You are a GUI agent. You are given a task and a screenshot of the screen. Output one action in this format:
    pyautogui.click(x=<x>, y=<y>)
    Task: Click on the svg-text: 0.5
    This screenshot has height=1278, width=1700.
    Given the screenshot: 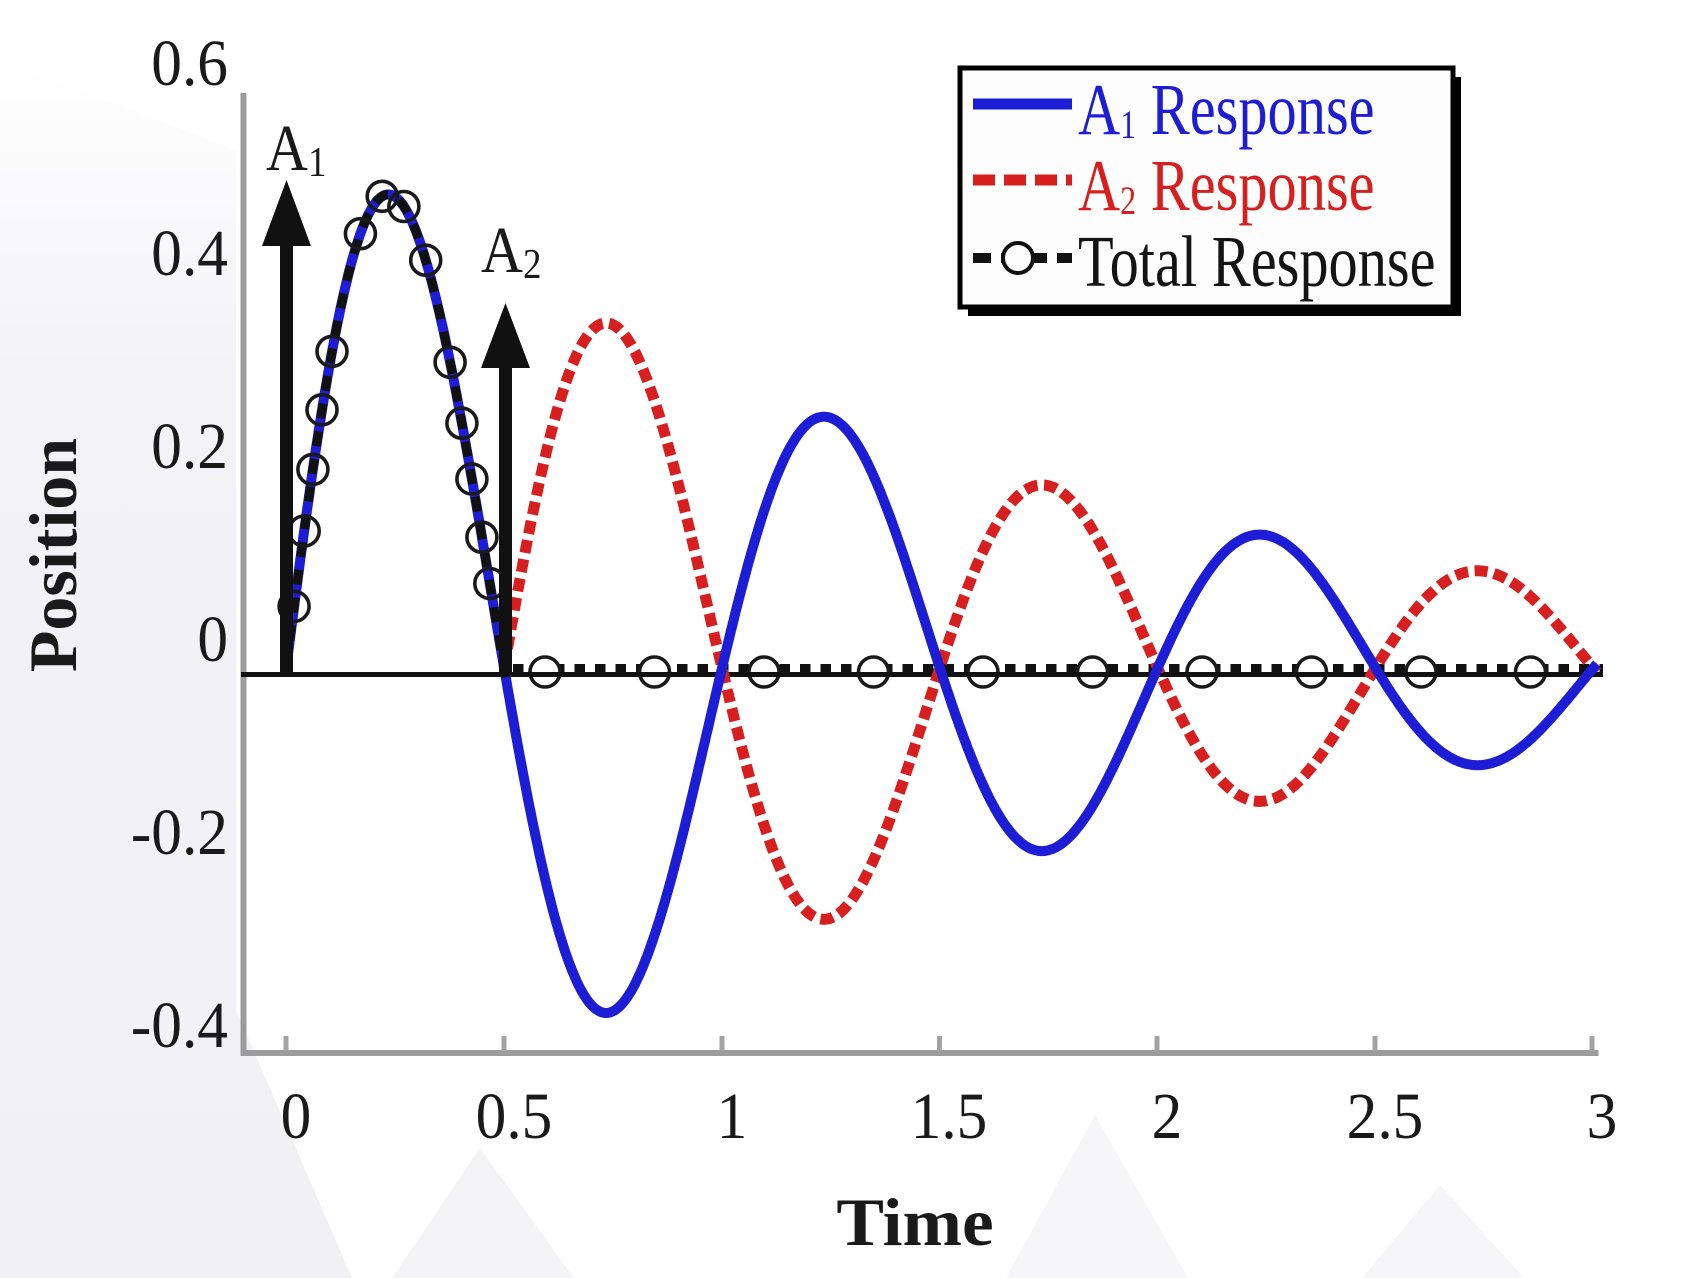 What is the action you would take?
    pyautogui.click(x=514, y=1116)
    